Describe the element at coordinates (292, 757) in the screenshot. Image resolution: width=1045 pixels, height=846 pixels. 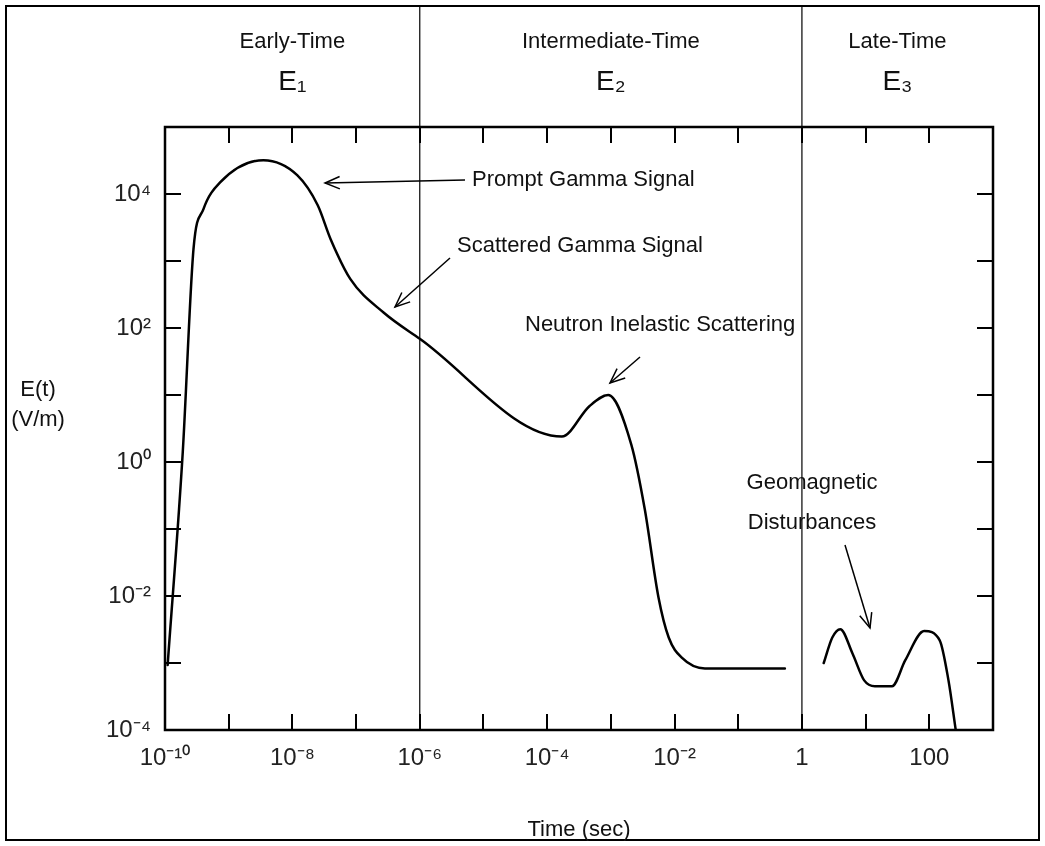
I see `x-tick-label: 10⁻⁸` at that location.